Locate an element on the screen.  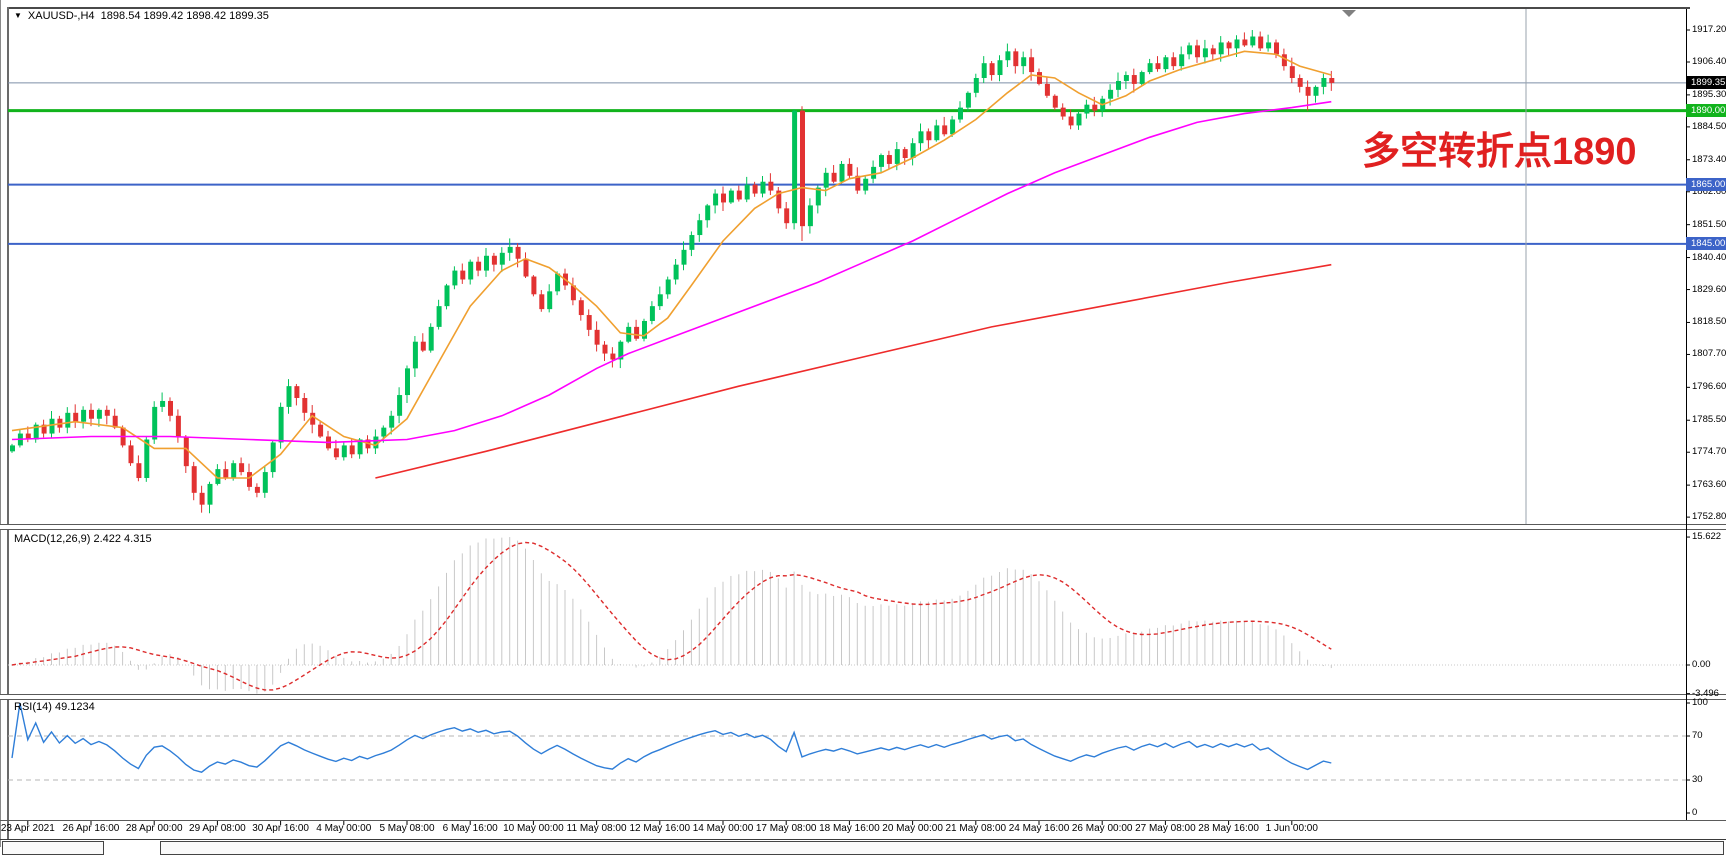
time-axis-label: 1 Jun 00:00 is located at coordinates (1291, 828).